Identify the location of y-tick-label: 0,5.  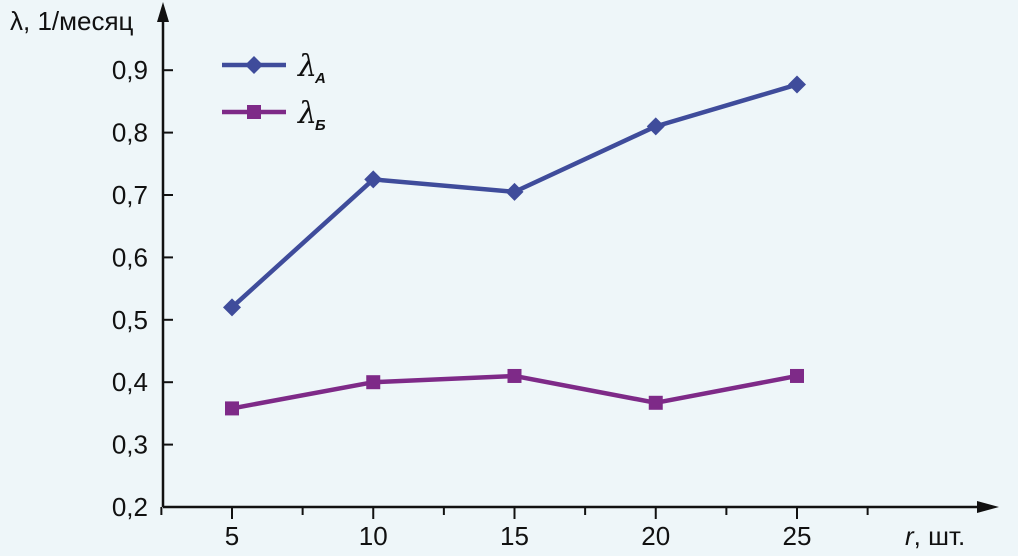
(130, 320).